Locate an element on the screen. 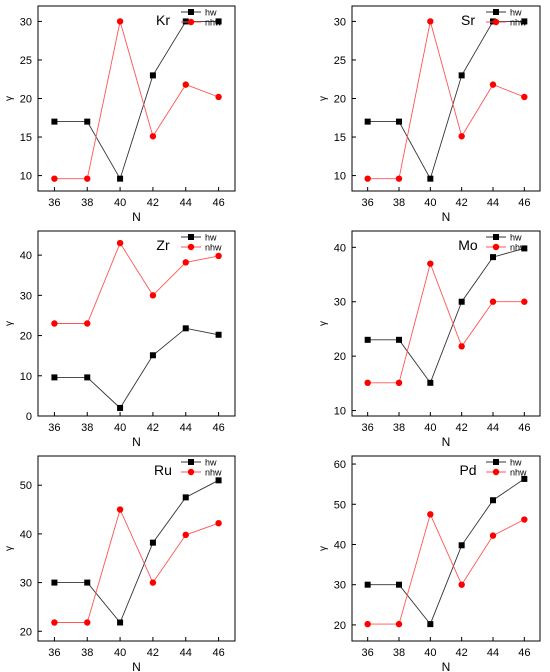  x-tick-label: 42 is located at coordinates (462, 203).